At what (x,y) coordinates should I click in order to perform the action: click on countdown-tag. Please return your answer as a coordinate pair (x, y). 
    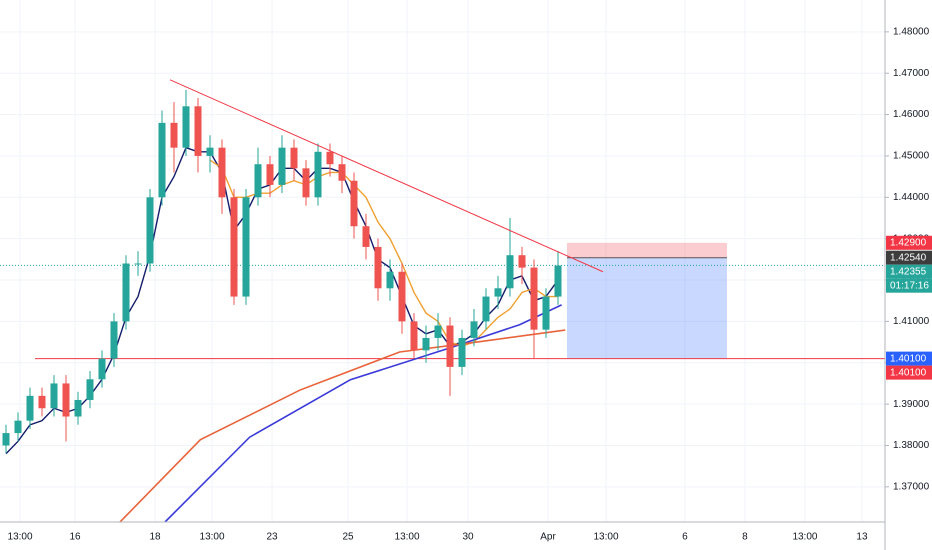
    Looking at the image, I should click on (909, 285).